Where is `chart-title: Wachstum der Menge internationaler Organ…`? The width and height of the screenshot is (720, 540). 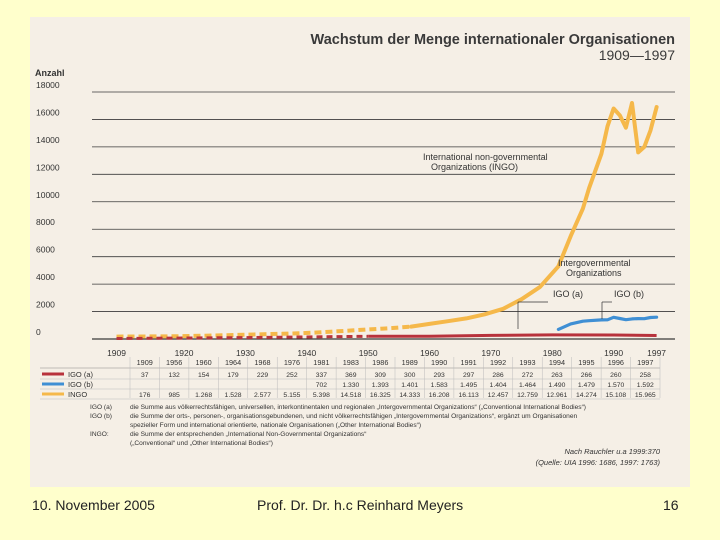 chart-title: Wachstum der Menge internationaler Organ… is located at coordinates (493, 40).